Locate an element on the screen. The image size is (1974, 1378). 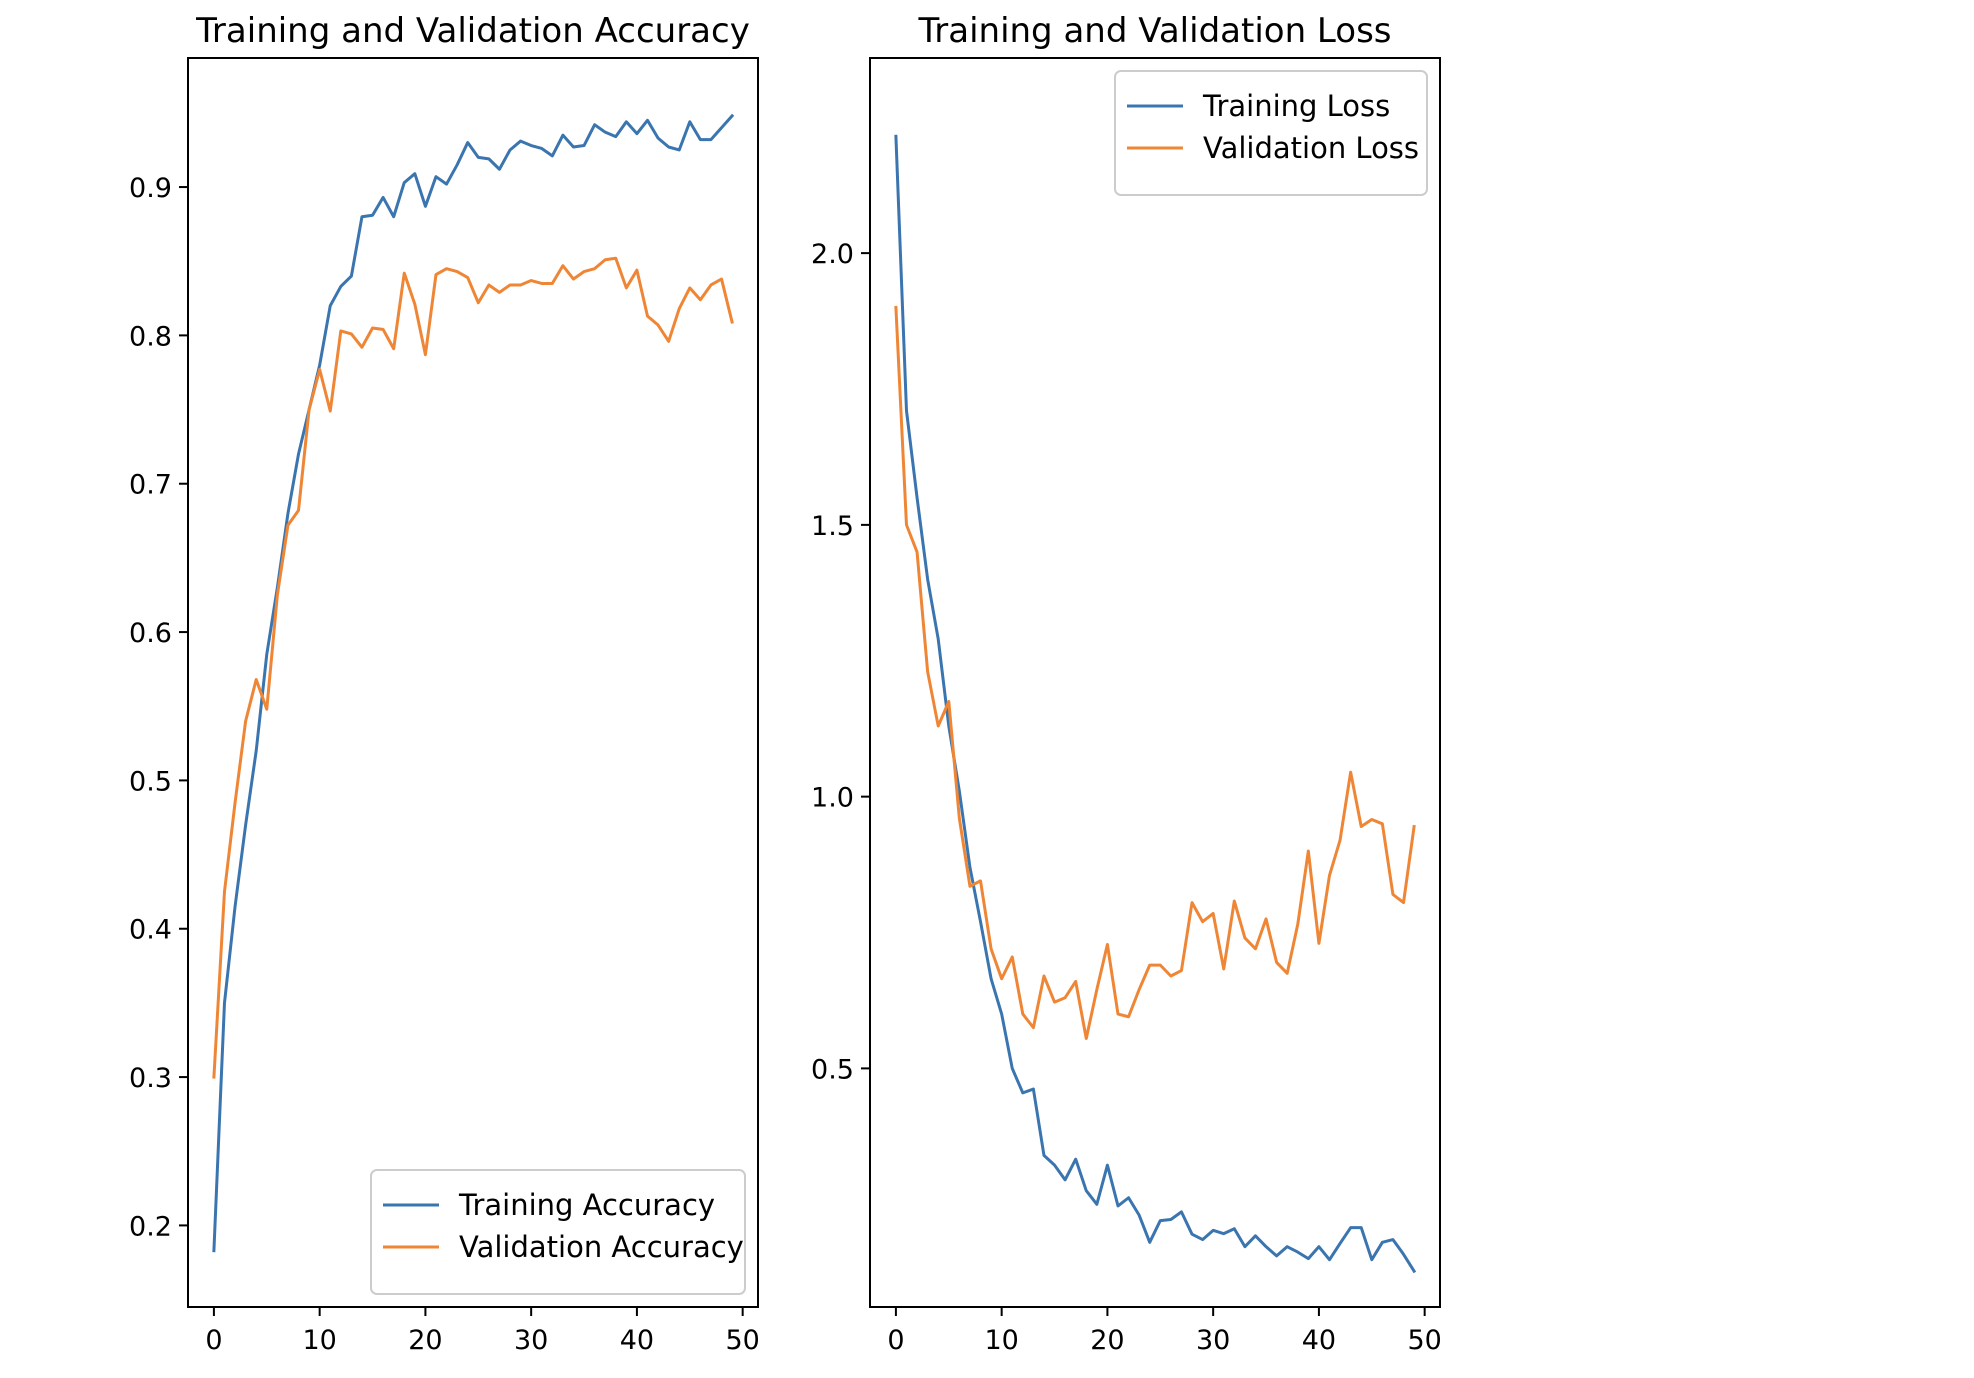
accuracy-legend-box is located at coordinates (558, 1232).